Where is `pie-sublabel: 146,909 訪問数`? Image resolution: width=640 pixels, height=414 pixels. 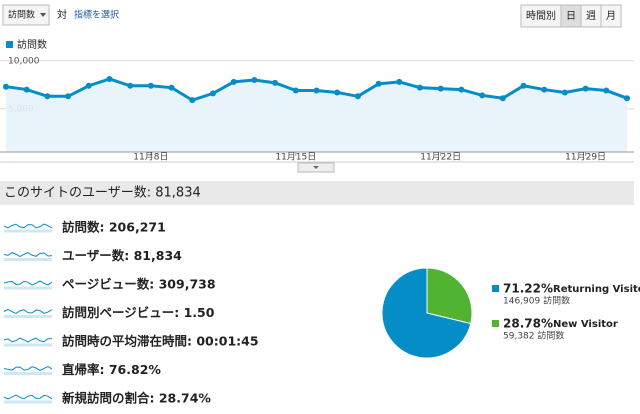 pie-sublabel: 146,909 訪問数 is located at coordinates (536, 301).